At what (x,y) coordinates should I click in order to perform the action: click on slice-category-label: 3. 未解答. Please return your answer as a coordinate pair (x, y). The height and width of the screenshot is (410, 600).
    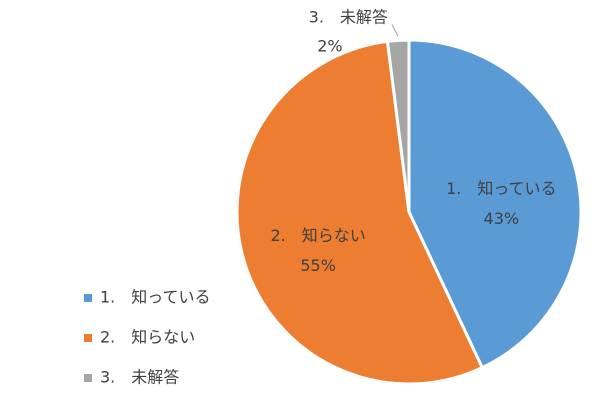
    Looking at the image, I should click on (348, 17).